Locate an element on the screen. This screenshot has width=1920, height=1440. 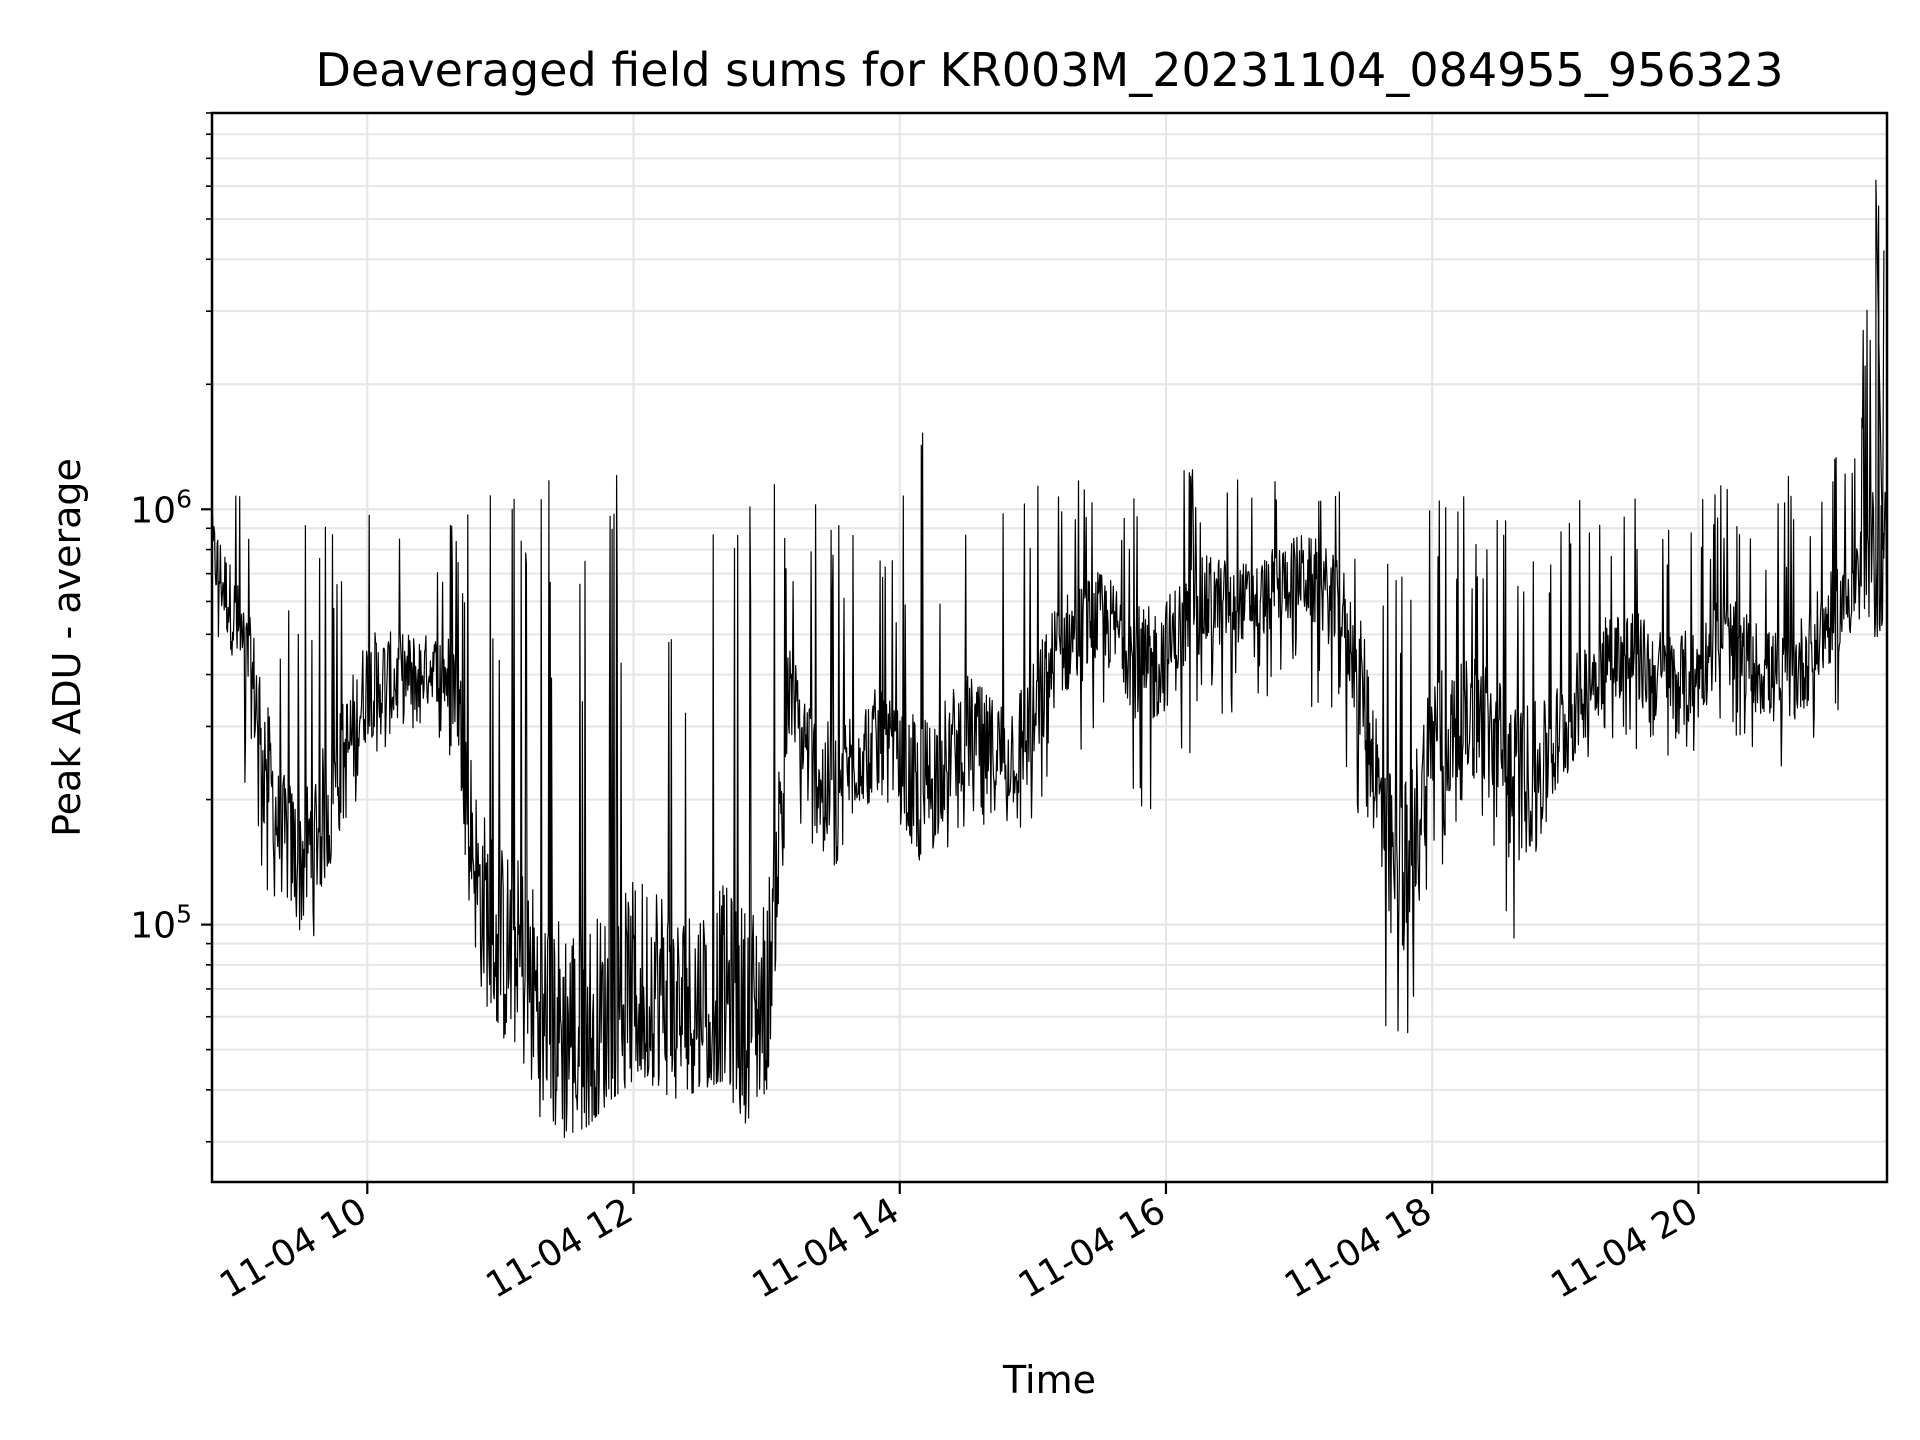
y-tick-label: 10⁶ is located at coordinates (161, 507).